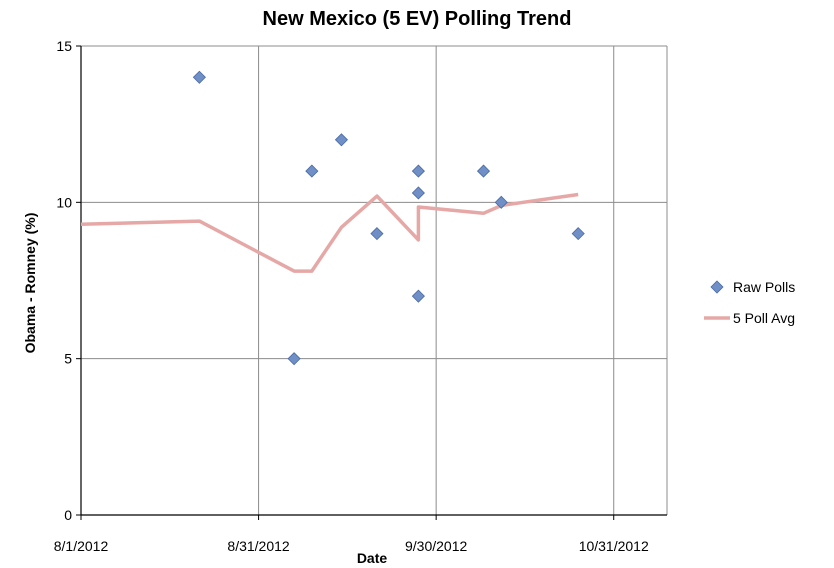 The height and width of the screenshot is (568, 834). What do you see at coordinates (749, 302) in the screenshot?
I see `legend: Raw Polls 5 Poll Avg` at bounding box center [749, 302].